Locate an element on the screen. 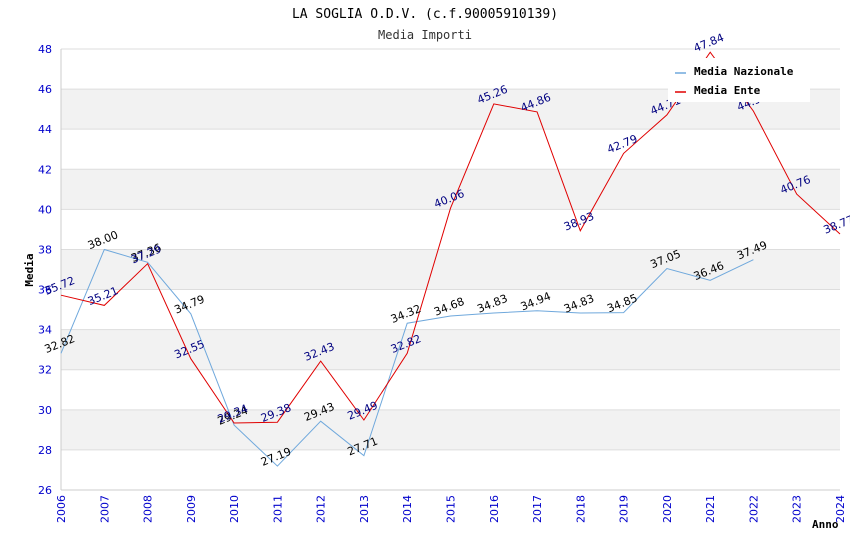  x-tick-label: 2009 is located at coordinates (191, 509).